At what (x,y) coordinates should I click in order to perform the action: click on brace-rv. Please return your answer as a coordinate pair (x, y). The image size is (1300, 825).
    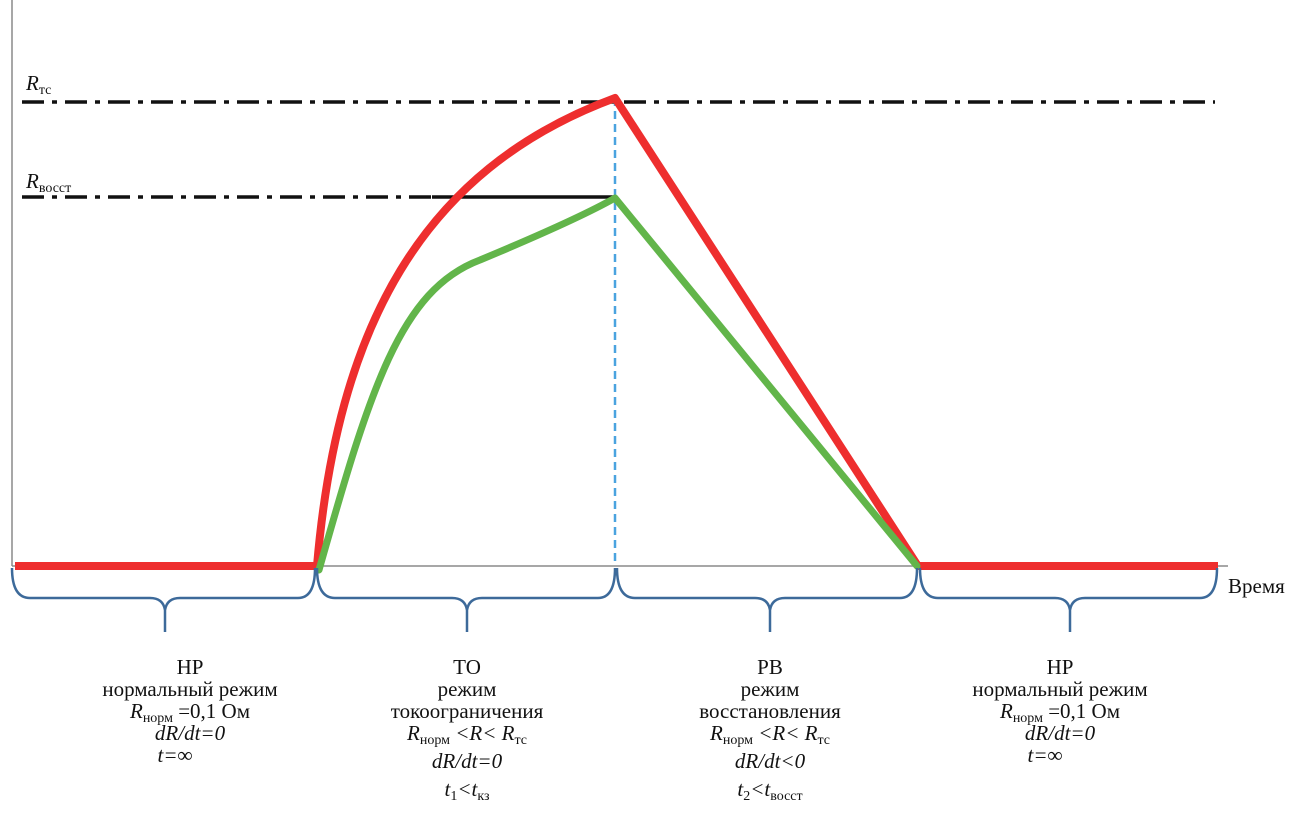
    Looking at the image, I should click on (767, 599).